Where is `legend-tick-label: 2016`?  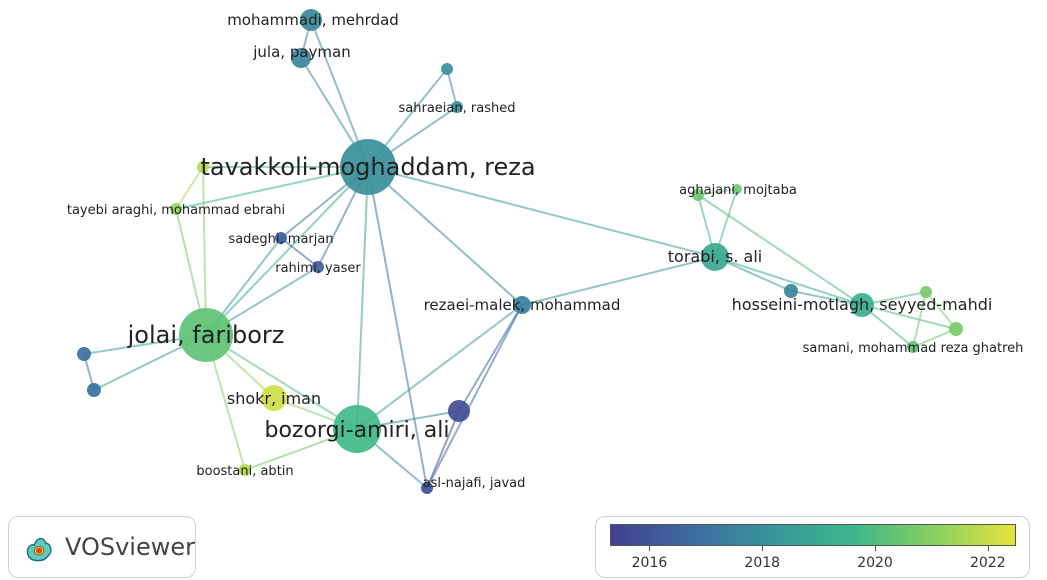
legend-tick-label: 2016 is located at coordinates (649, 563).